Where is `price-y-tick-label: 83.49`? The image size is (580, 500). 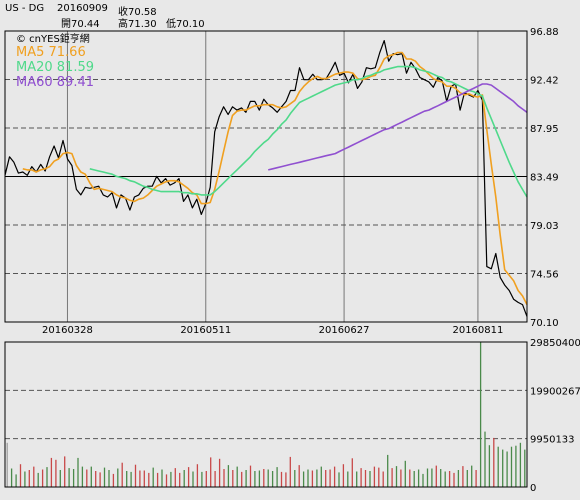
price-y-tick-label: 83.49 is located at coordinates (544, 178).